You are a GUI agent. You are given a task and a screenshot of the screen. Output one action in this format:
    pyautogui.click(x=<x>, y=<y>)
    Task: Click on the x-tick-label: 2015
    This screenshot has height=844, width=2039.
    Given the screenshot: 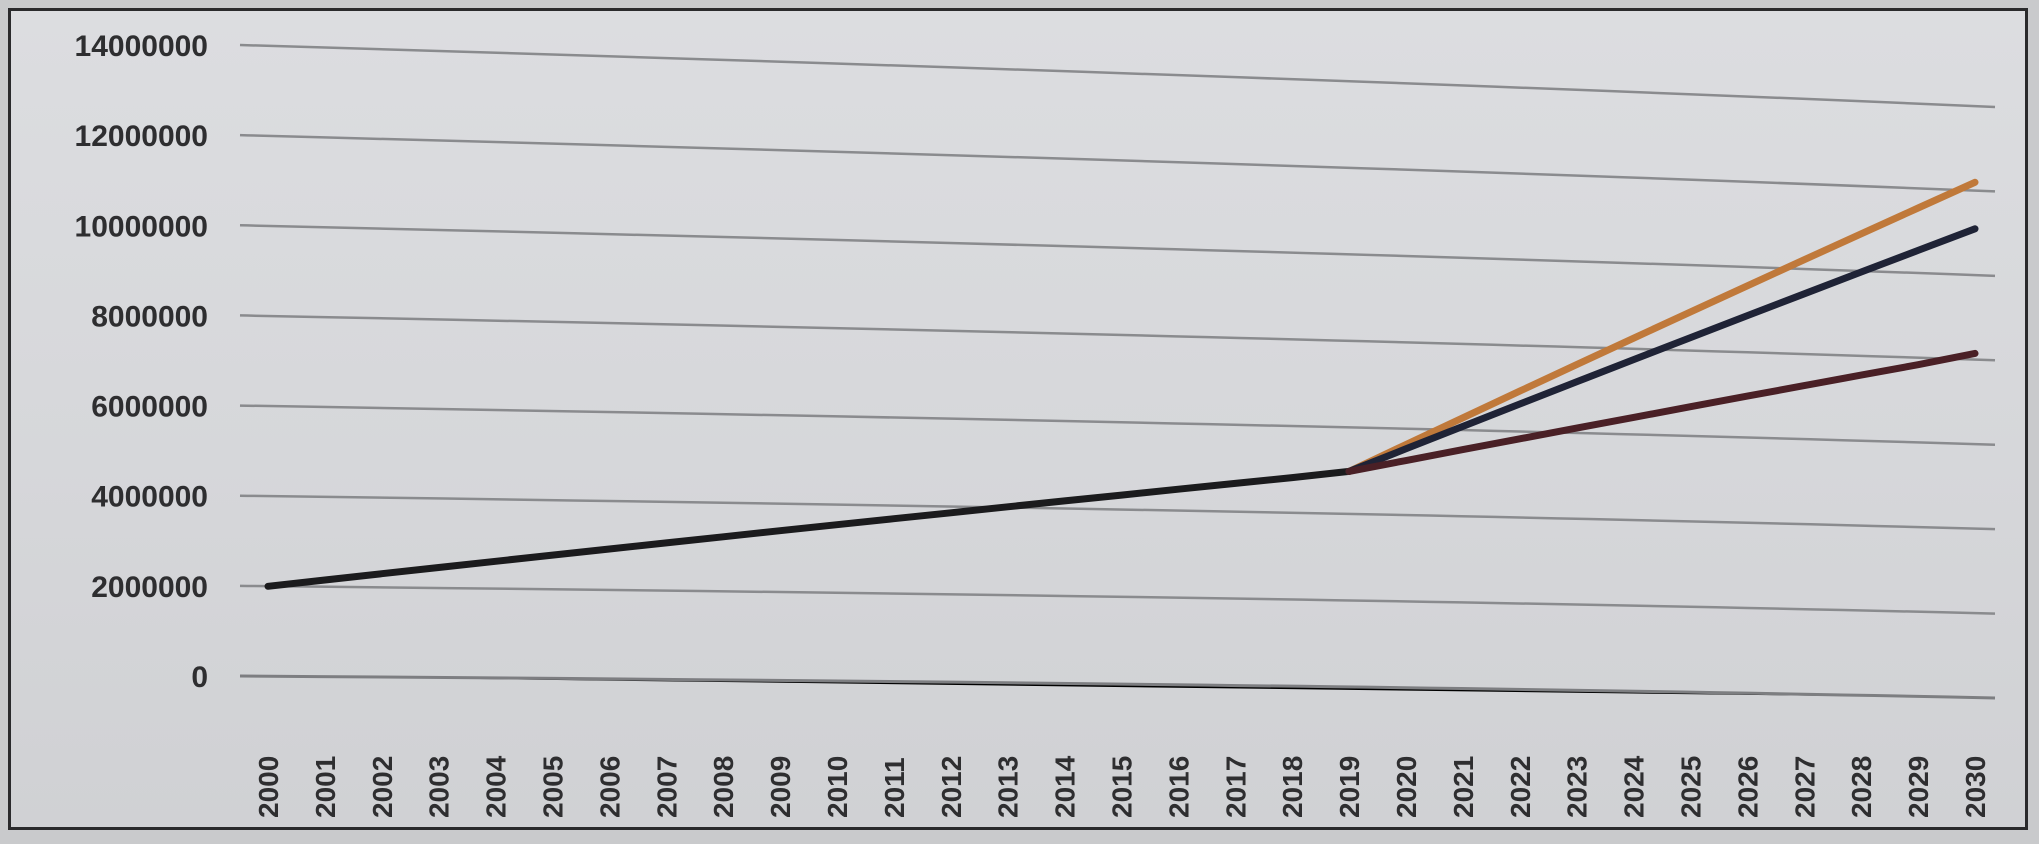 What is the action you would take?
    pyautogui.click(x=1122, y=787)
    